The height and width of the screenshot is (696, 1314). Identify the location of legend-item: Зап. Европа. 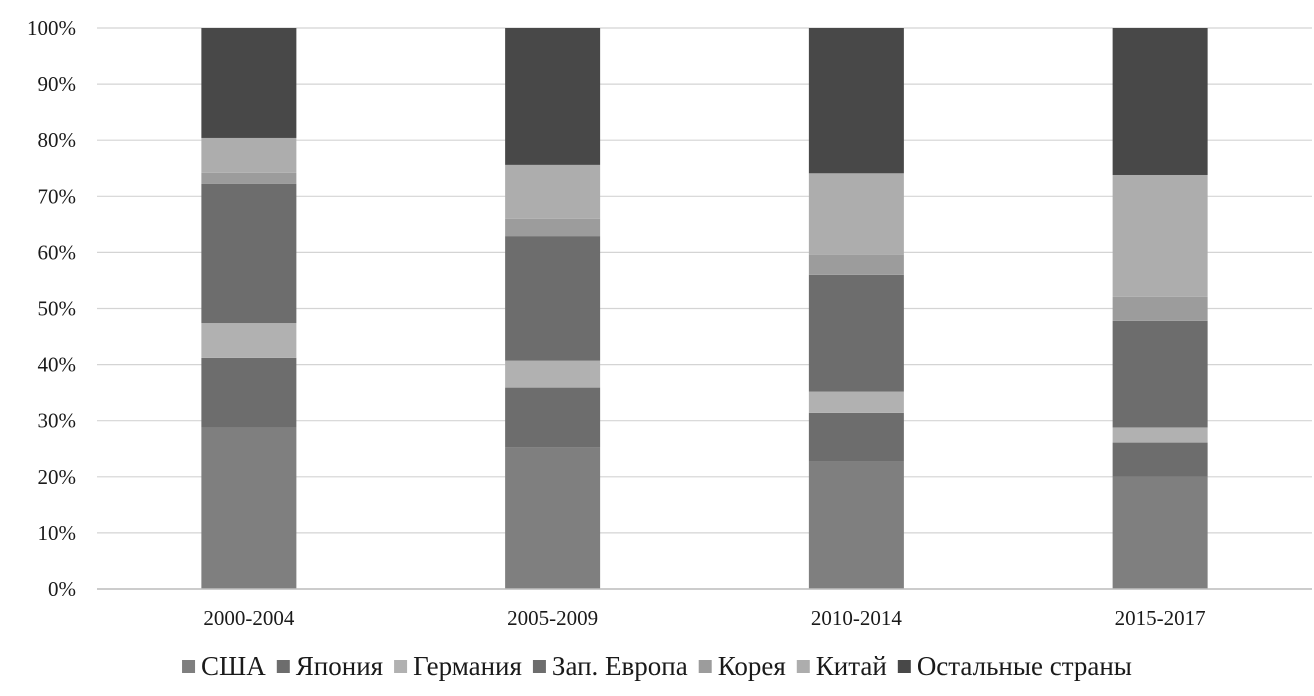
(610, 666).